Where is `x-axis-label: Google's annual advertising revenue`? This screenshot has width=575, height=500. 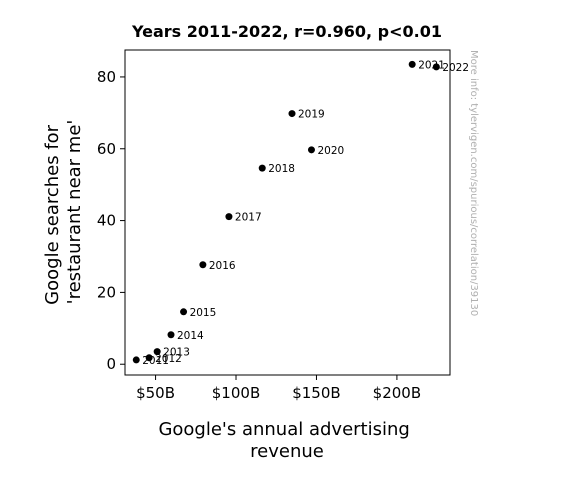 x-axis-label: Google's annual advertising revenue is located at coordinates (286, 440).